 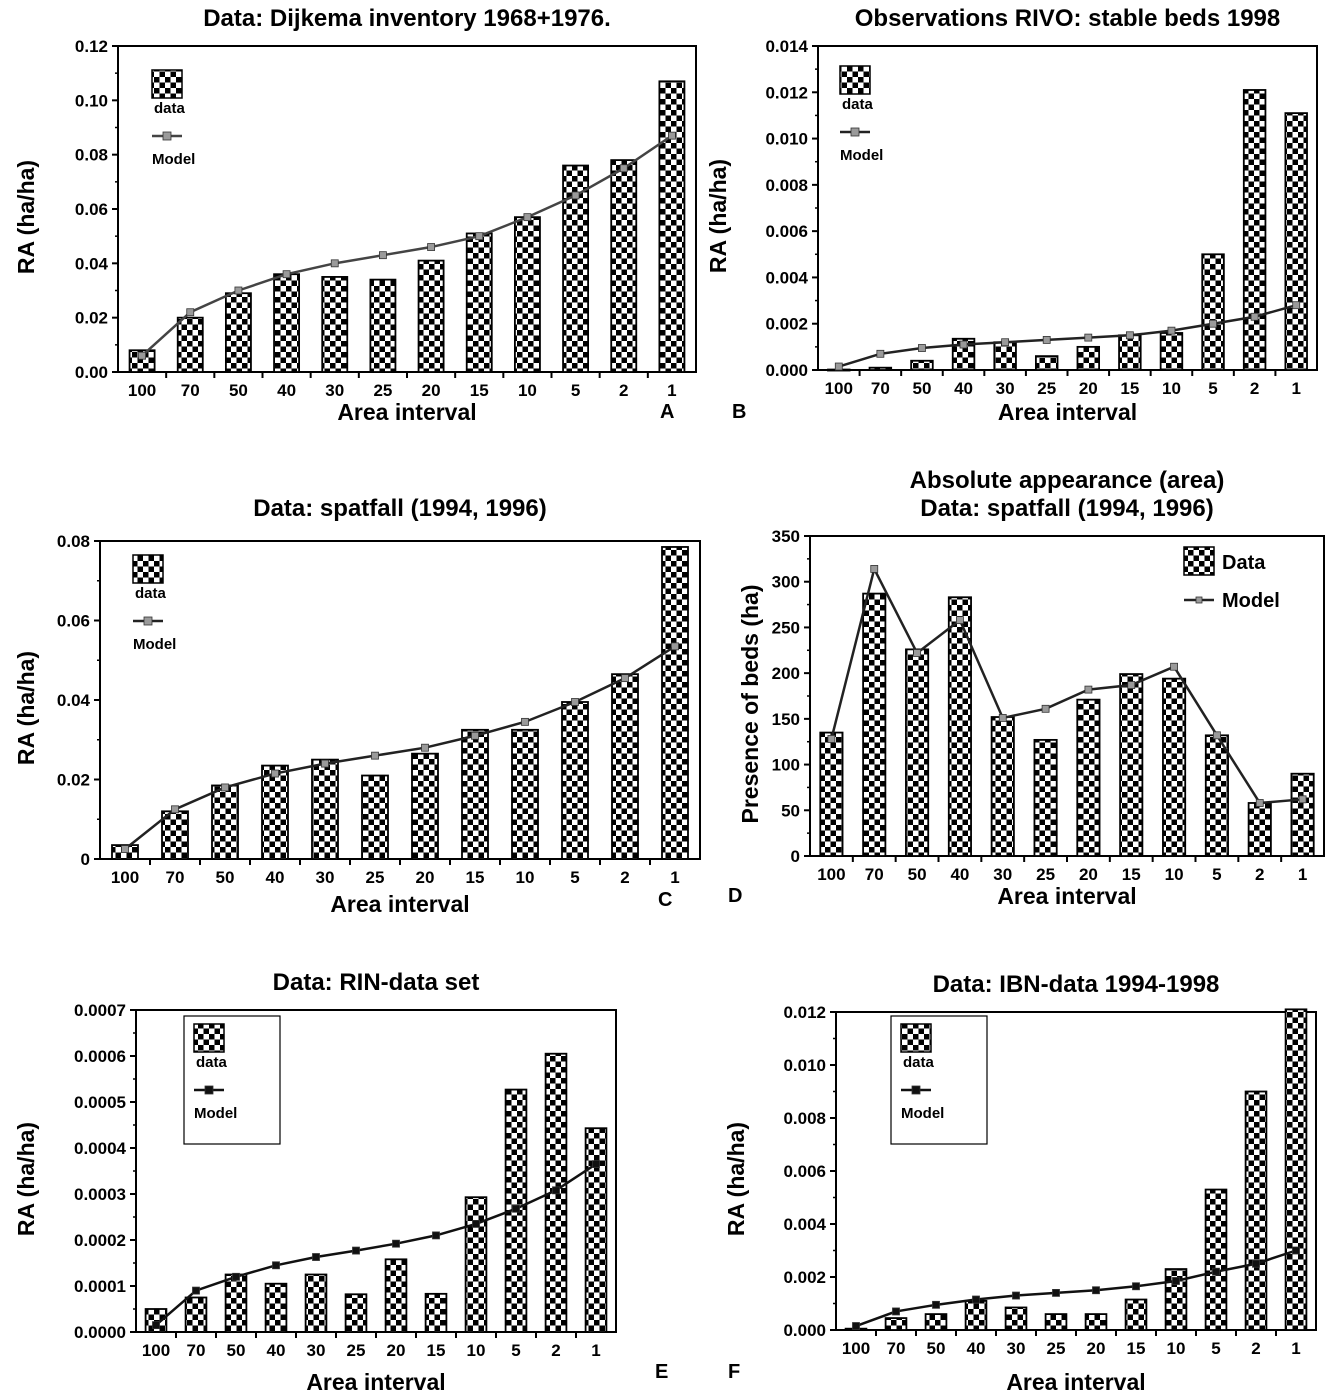 I want to click on legend-marker-model, so click(x=148, y=621).